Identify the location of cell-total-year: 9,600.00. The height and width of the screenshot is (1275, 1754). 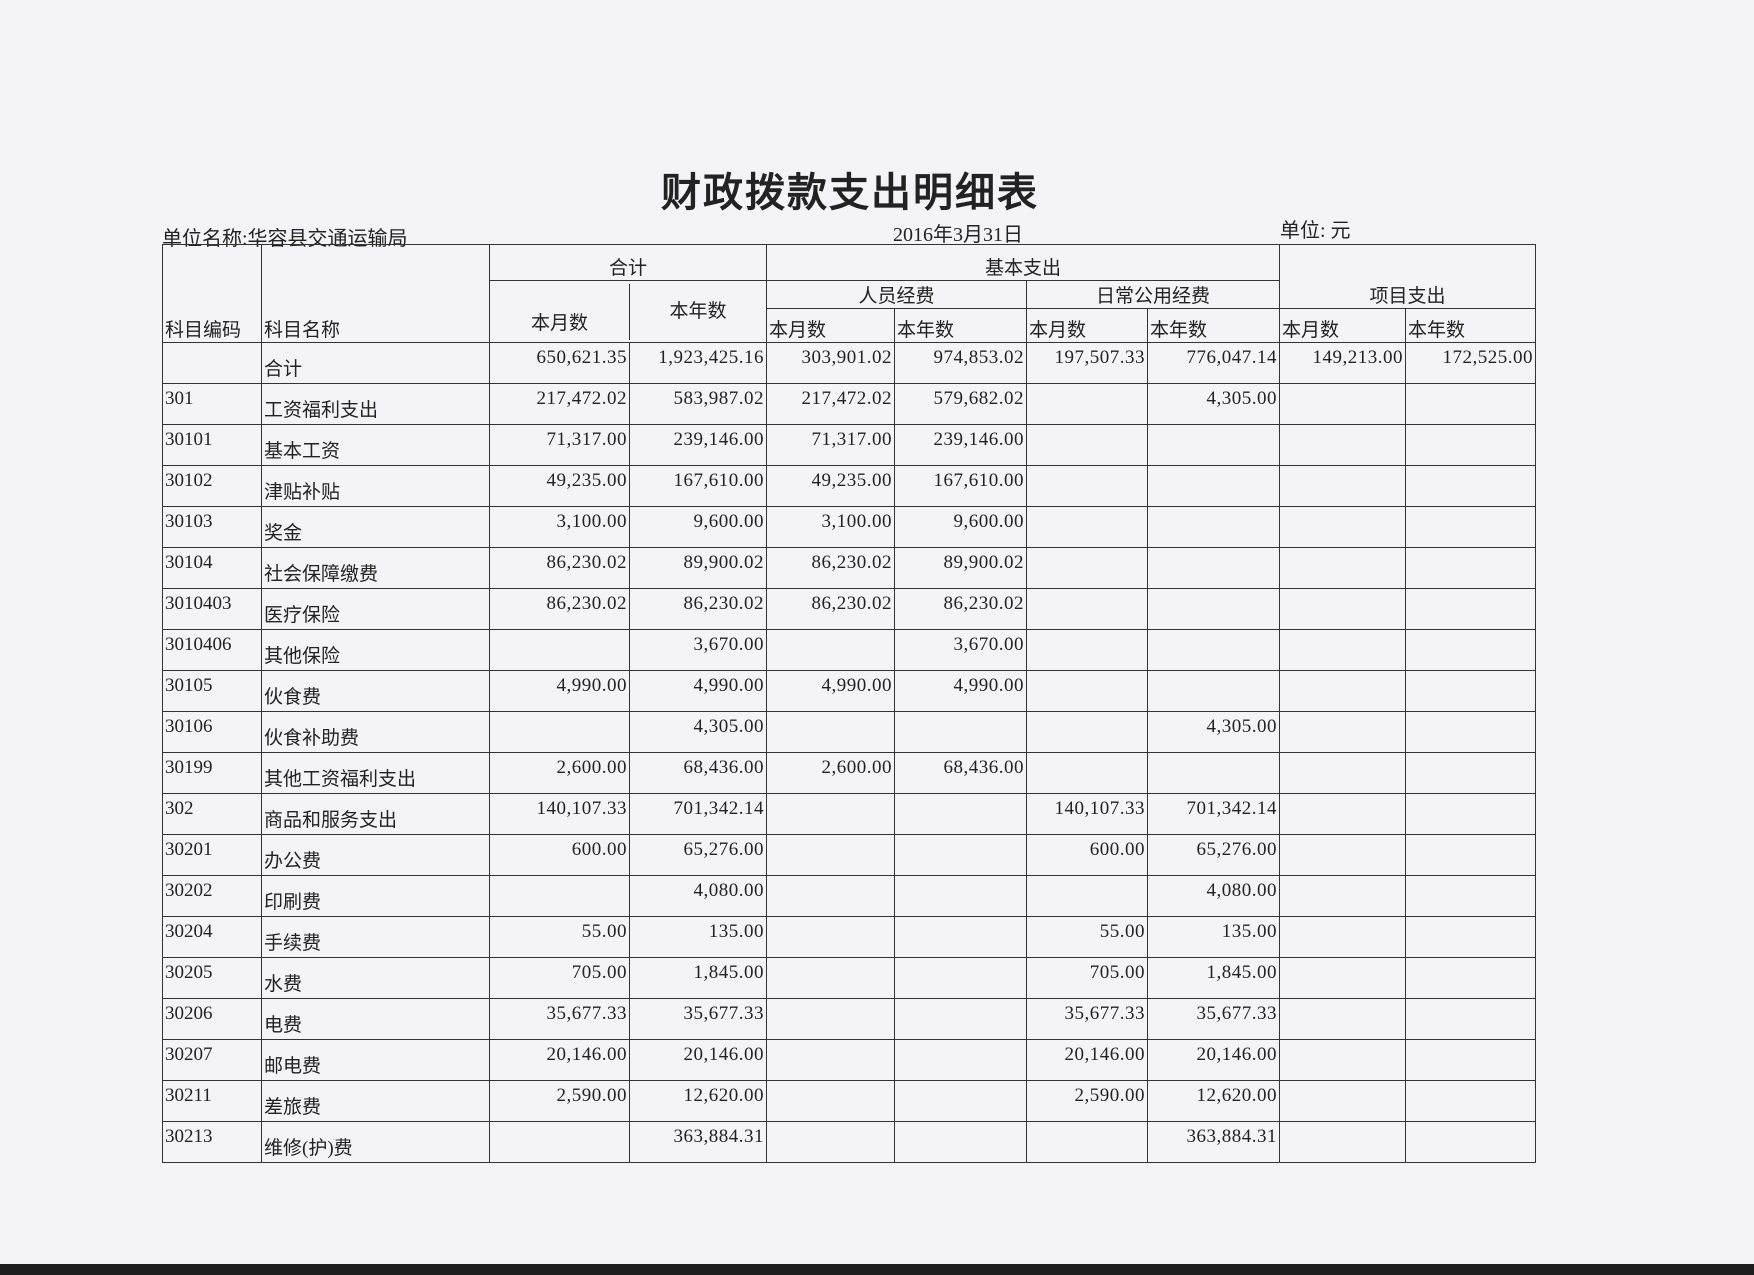
(698, 527).